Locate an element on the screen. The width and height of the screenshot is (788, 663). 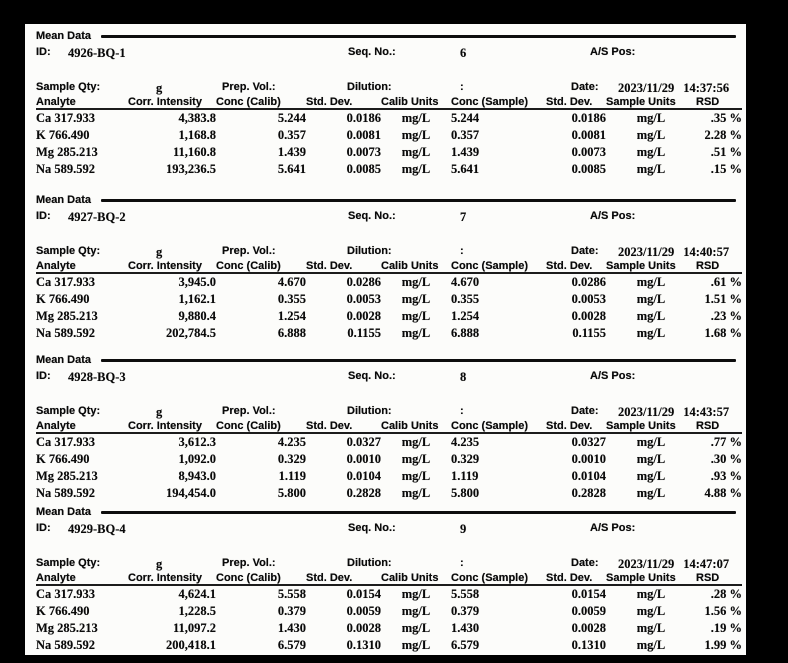
sample-qty-label: Sample Qty: is located at coordinates (68, 251).